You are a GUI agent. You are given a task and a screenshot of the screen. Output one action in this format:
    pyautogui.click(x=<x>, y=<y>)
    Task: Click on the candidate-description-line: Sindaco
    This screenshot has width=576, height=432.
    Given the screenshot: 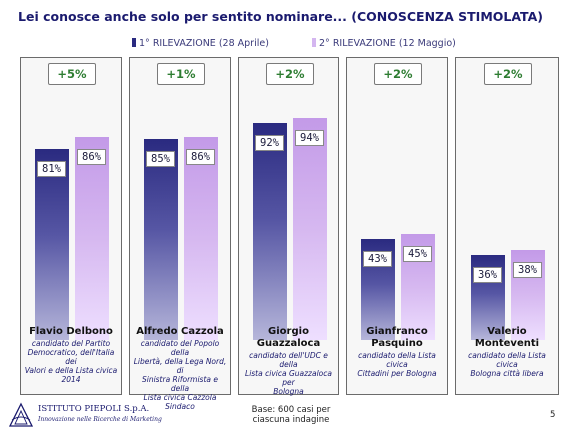 What is the action you would take?
    pyautogui.click(x=180, y=406)
    